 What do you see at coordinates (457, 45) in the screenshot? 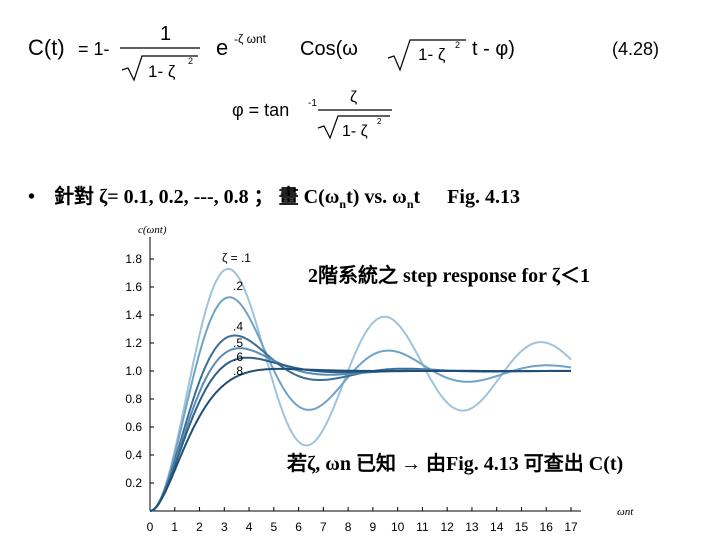
I see `eq-square-2: 2` at bounding box center [457, 45].